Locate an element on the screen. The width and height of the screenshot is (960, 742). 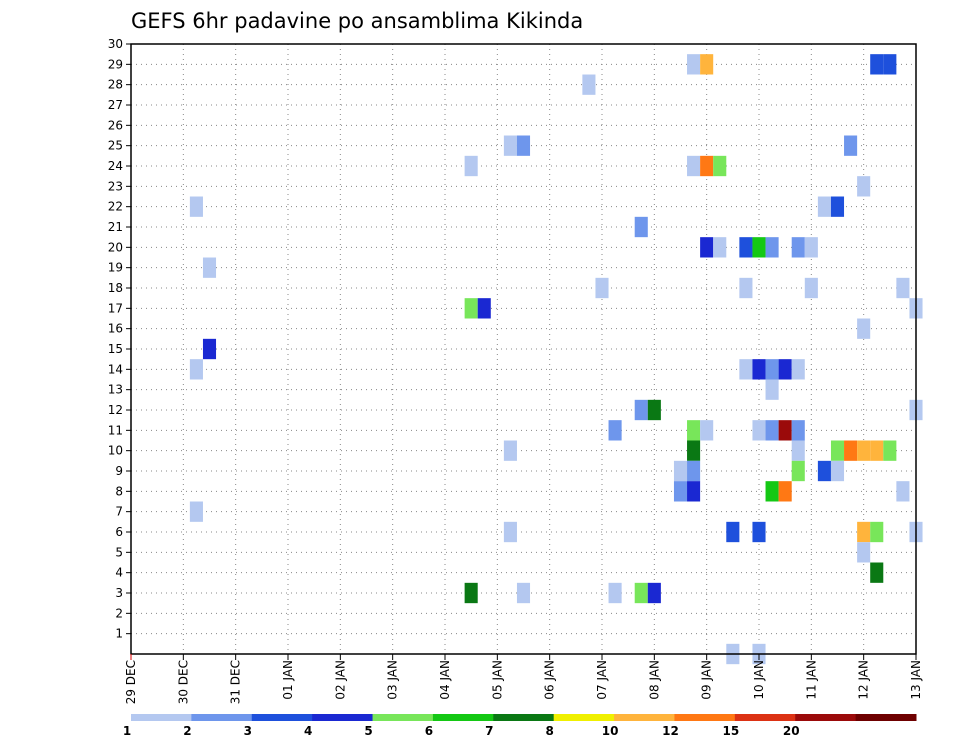
y-tick-label: 19 is located at coordinates (115, 268).